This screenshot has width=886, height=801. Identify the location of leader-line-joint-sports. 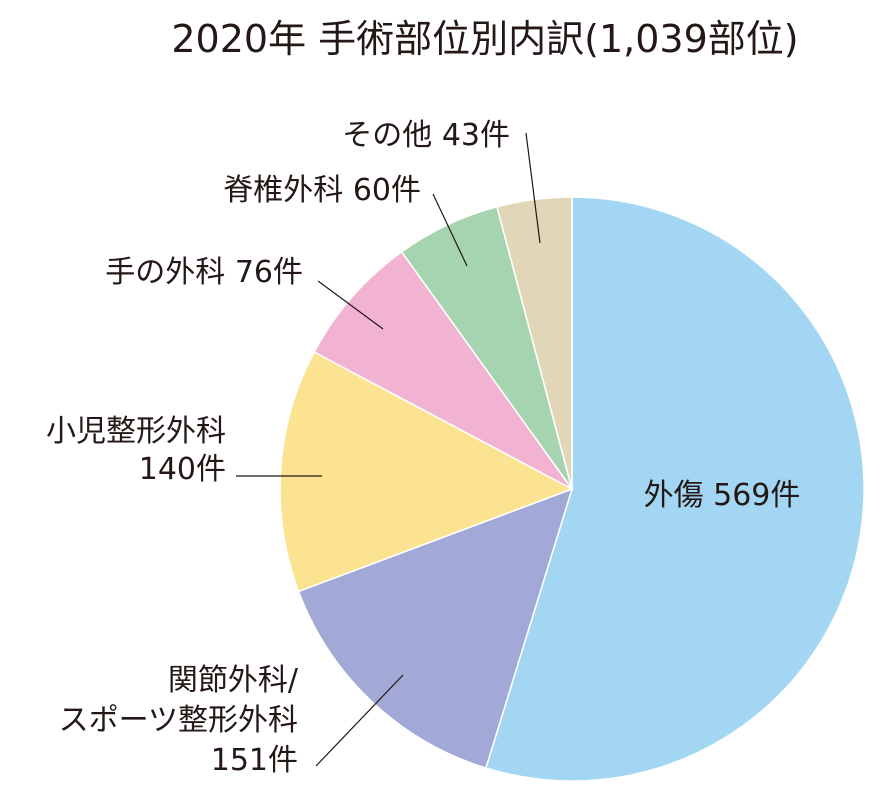
(359, 720).